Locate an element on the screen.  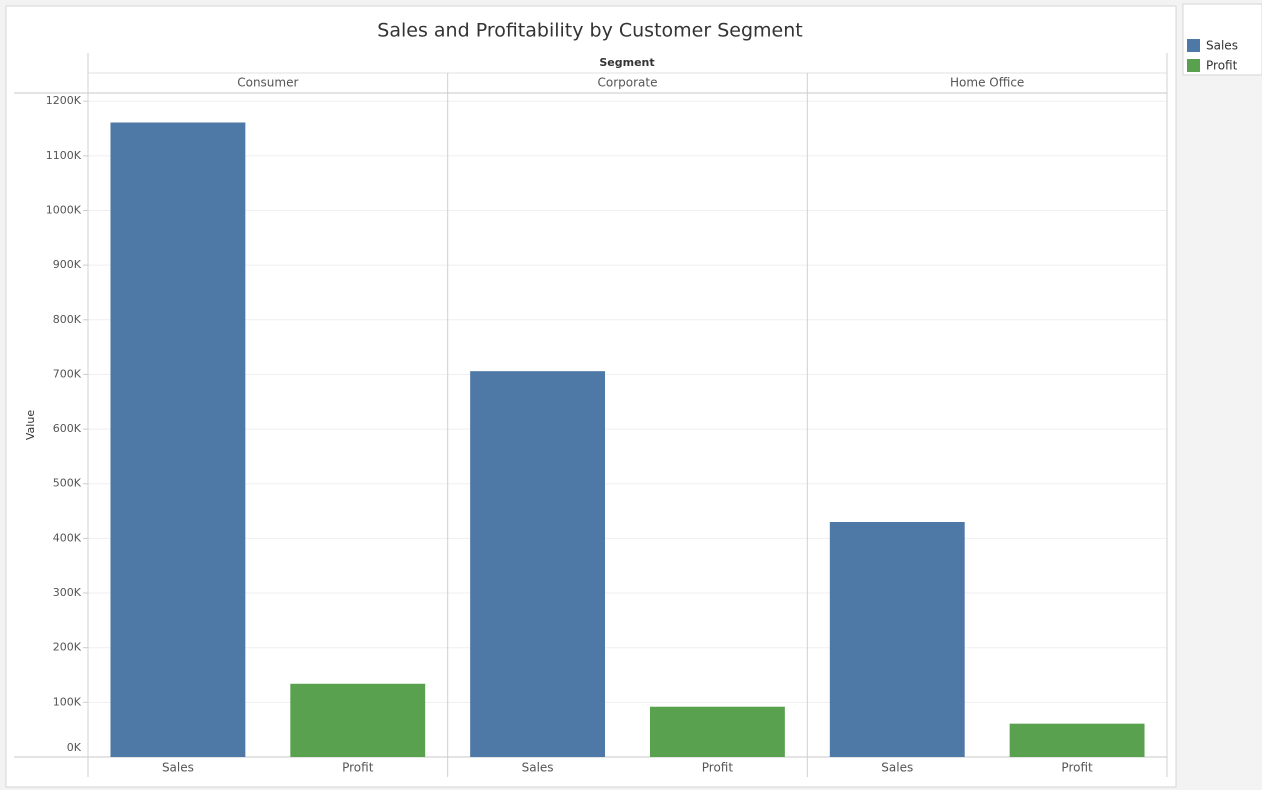
y-axis-label: Value is located at coordinates (30, 425).